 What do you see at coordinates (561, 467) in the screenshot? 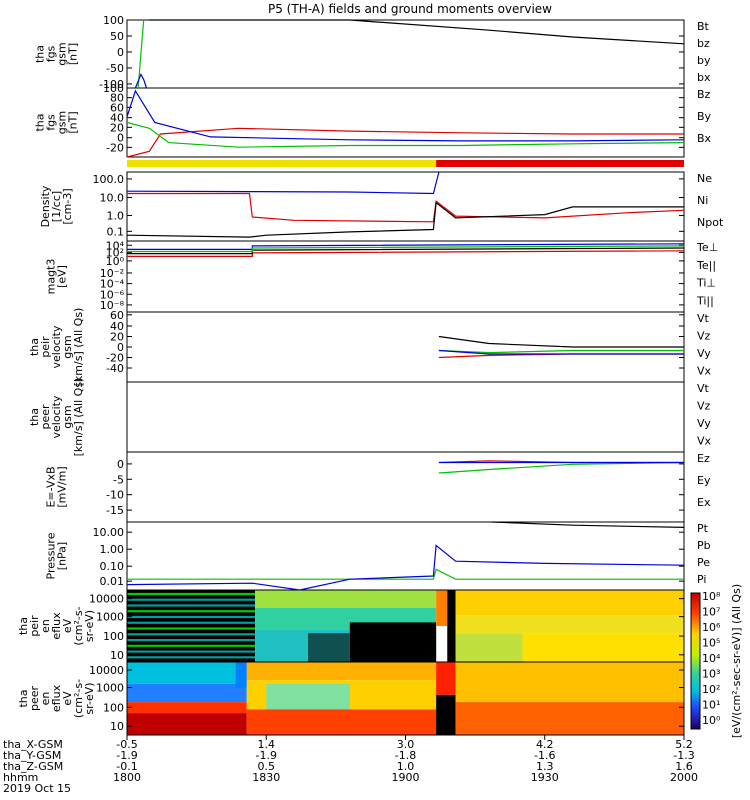
I see `series-line-efield-Ey` at bounding box center [561, 467].